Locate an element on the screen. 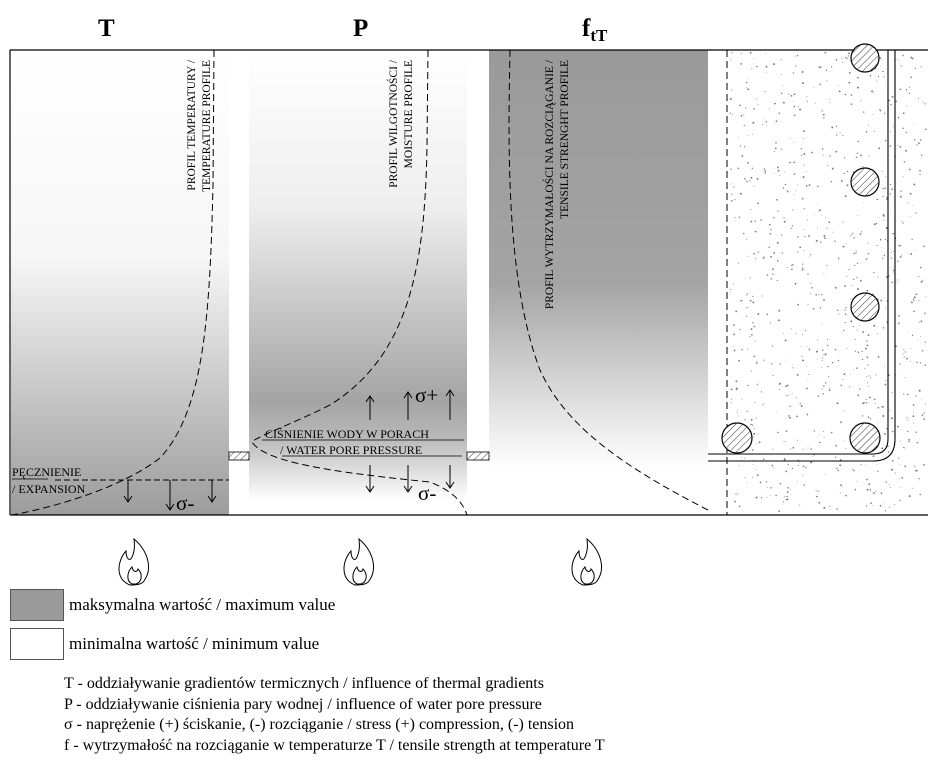 This screenshot has height=770, width=928. moisture-profile-label-1: PROFIL WILGOTNOŚCI / is located at coordinates (393, 123).